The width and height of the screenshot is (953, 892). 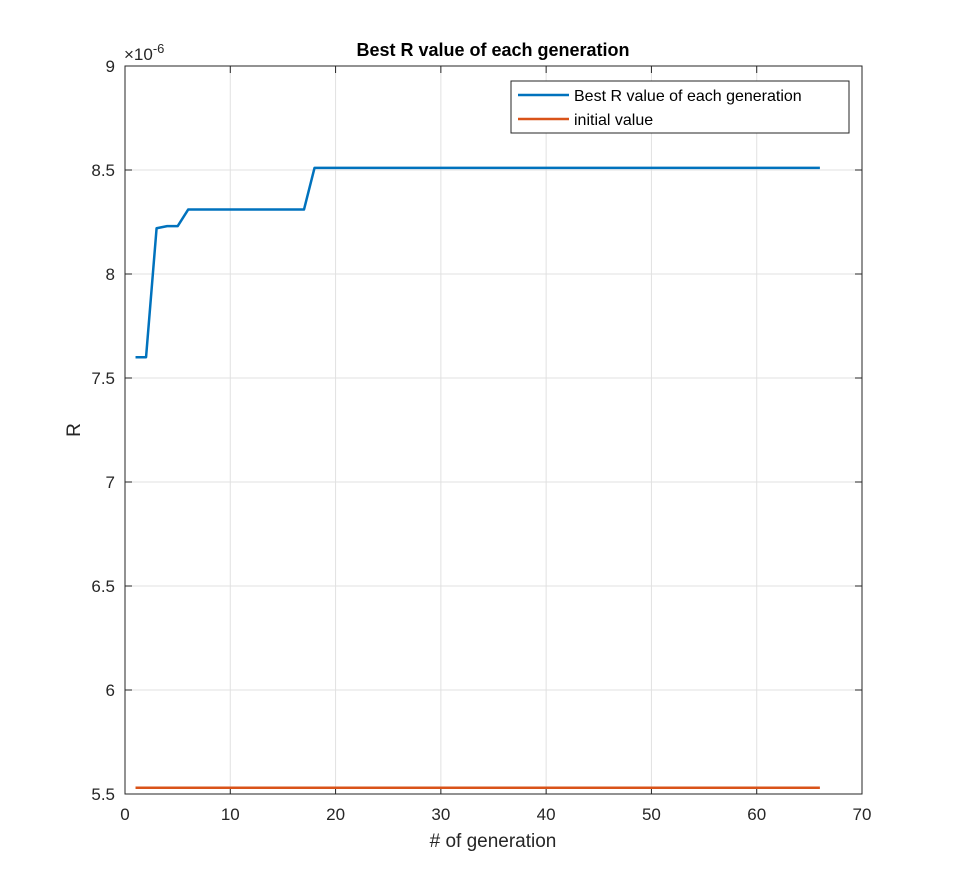 What do you see at coordinates (651, 814) in the screenshot?
I see `x-tick-label: 50` at bounding box center [651, 814].